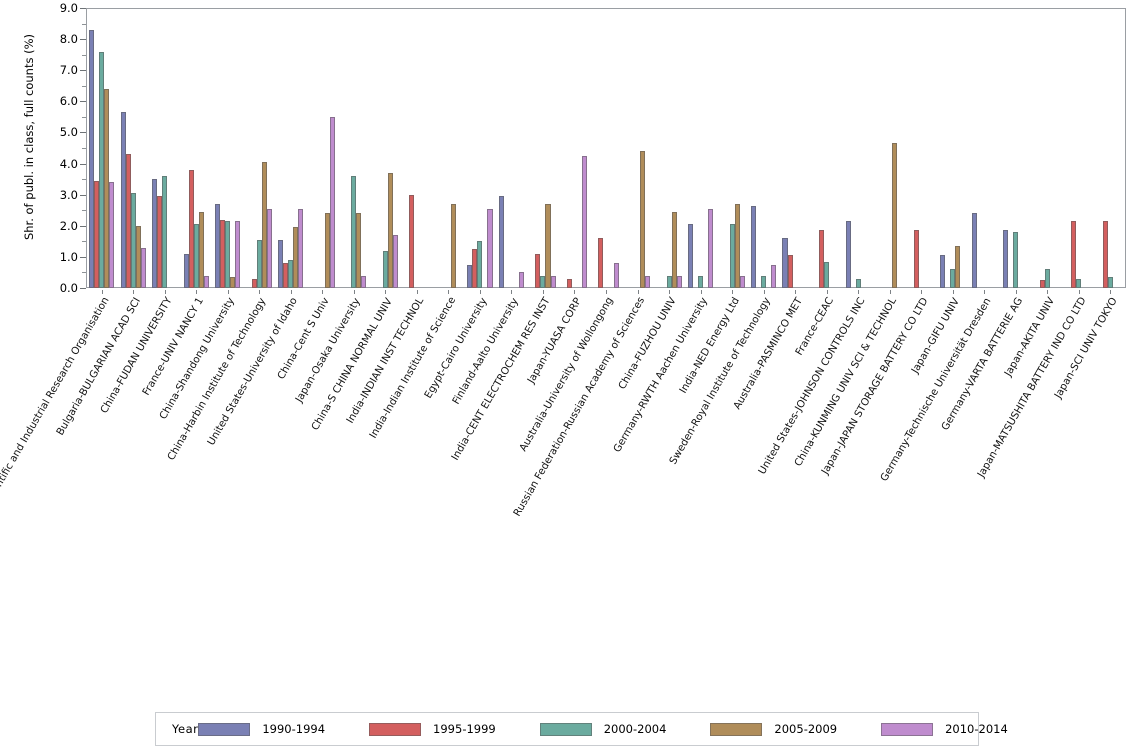  I want to click on legend-item: 1990-1994, so click(283, 729).